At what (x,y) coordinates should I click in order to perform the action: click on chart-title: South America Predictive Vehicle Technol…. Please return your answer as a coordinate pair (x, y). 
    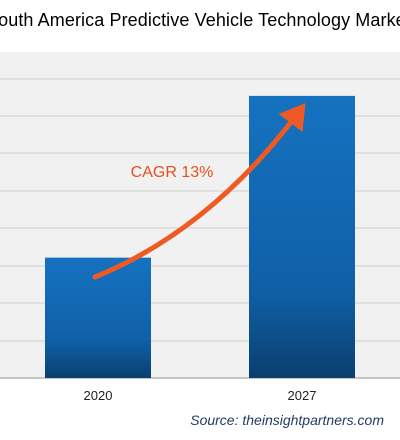
    Looking at the image, I should click on (200, 20).